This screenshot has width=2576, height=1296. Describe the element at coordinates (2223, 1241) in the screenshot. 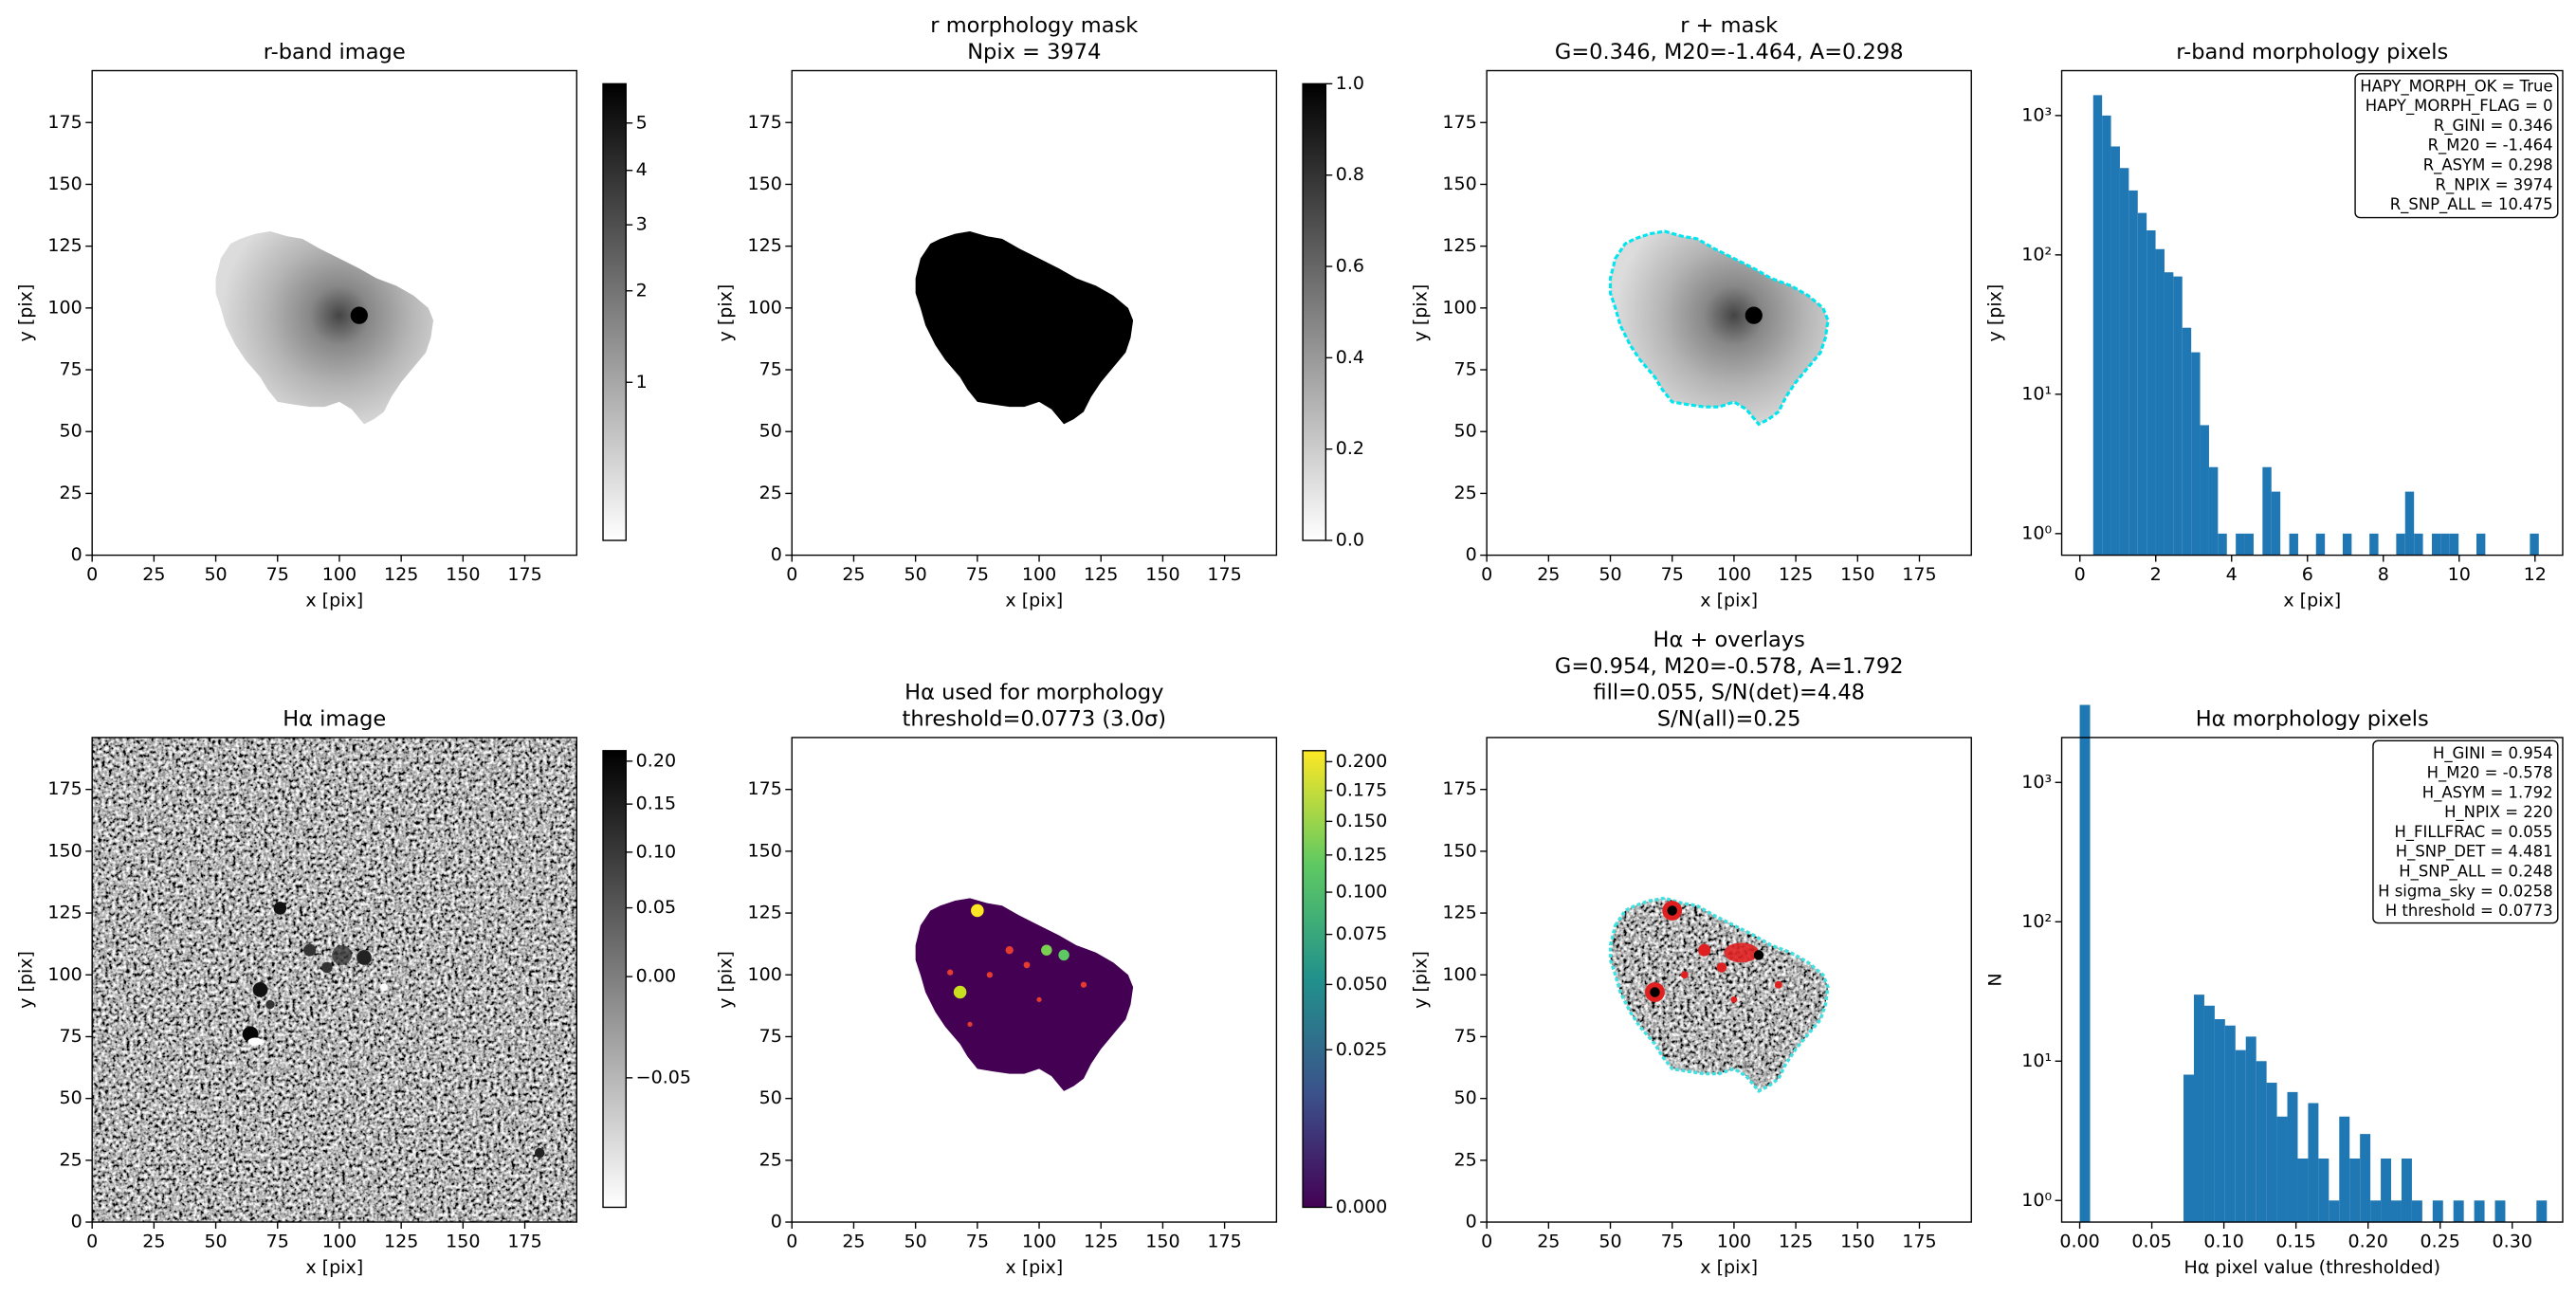

I see `x-tick-label: 0.10` at that location.